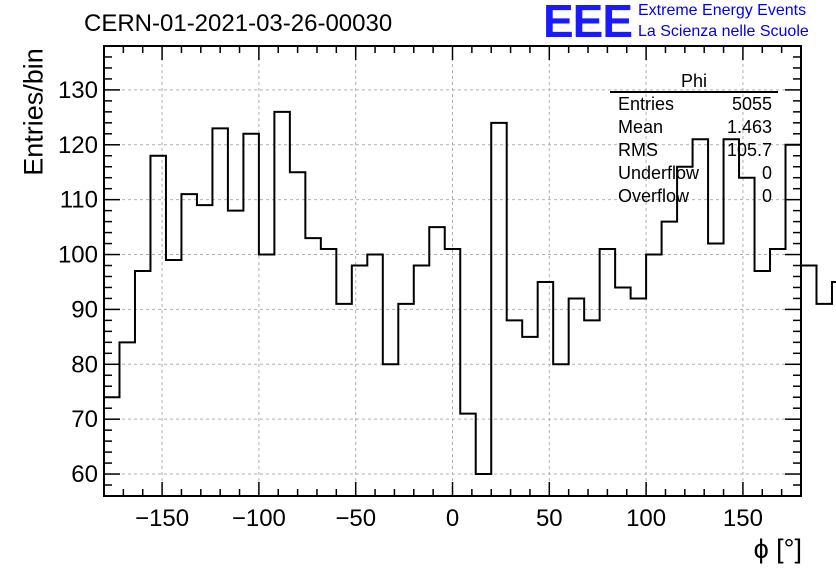 This screenshot has height=572, width=836. I want to click on stats-label: Overflow, so click(654, 196).